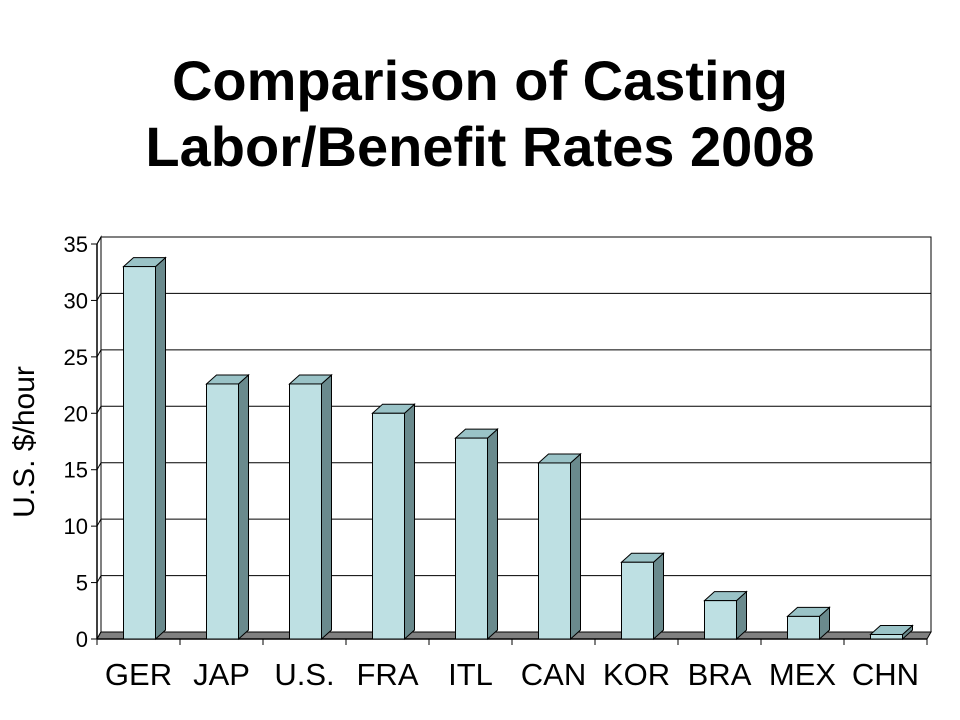 This screenshot has height=720, width=960. Describe the element at coordinates (138, 674) in the screenshot. I see `x-tick-label: GER` at that location.